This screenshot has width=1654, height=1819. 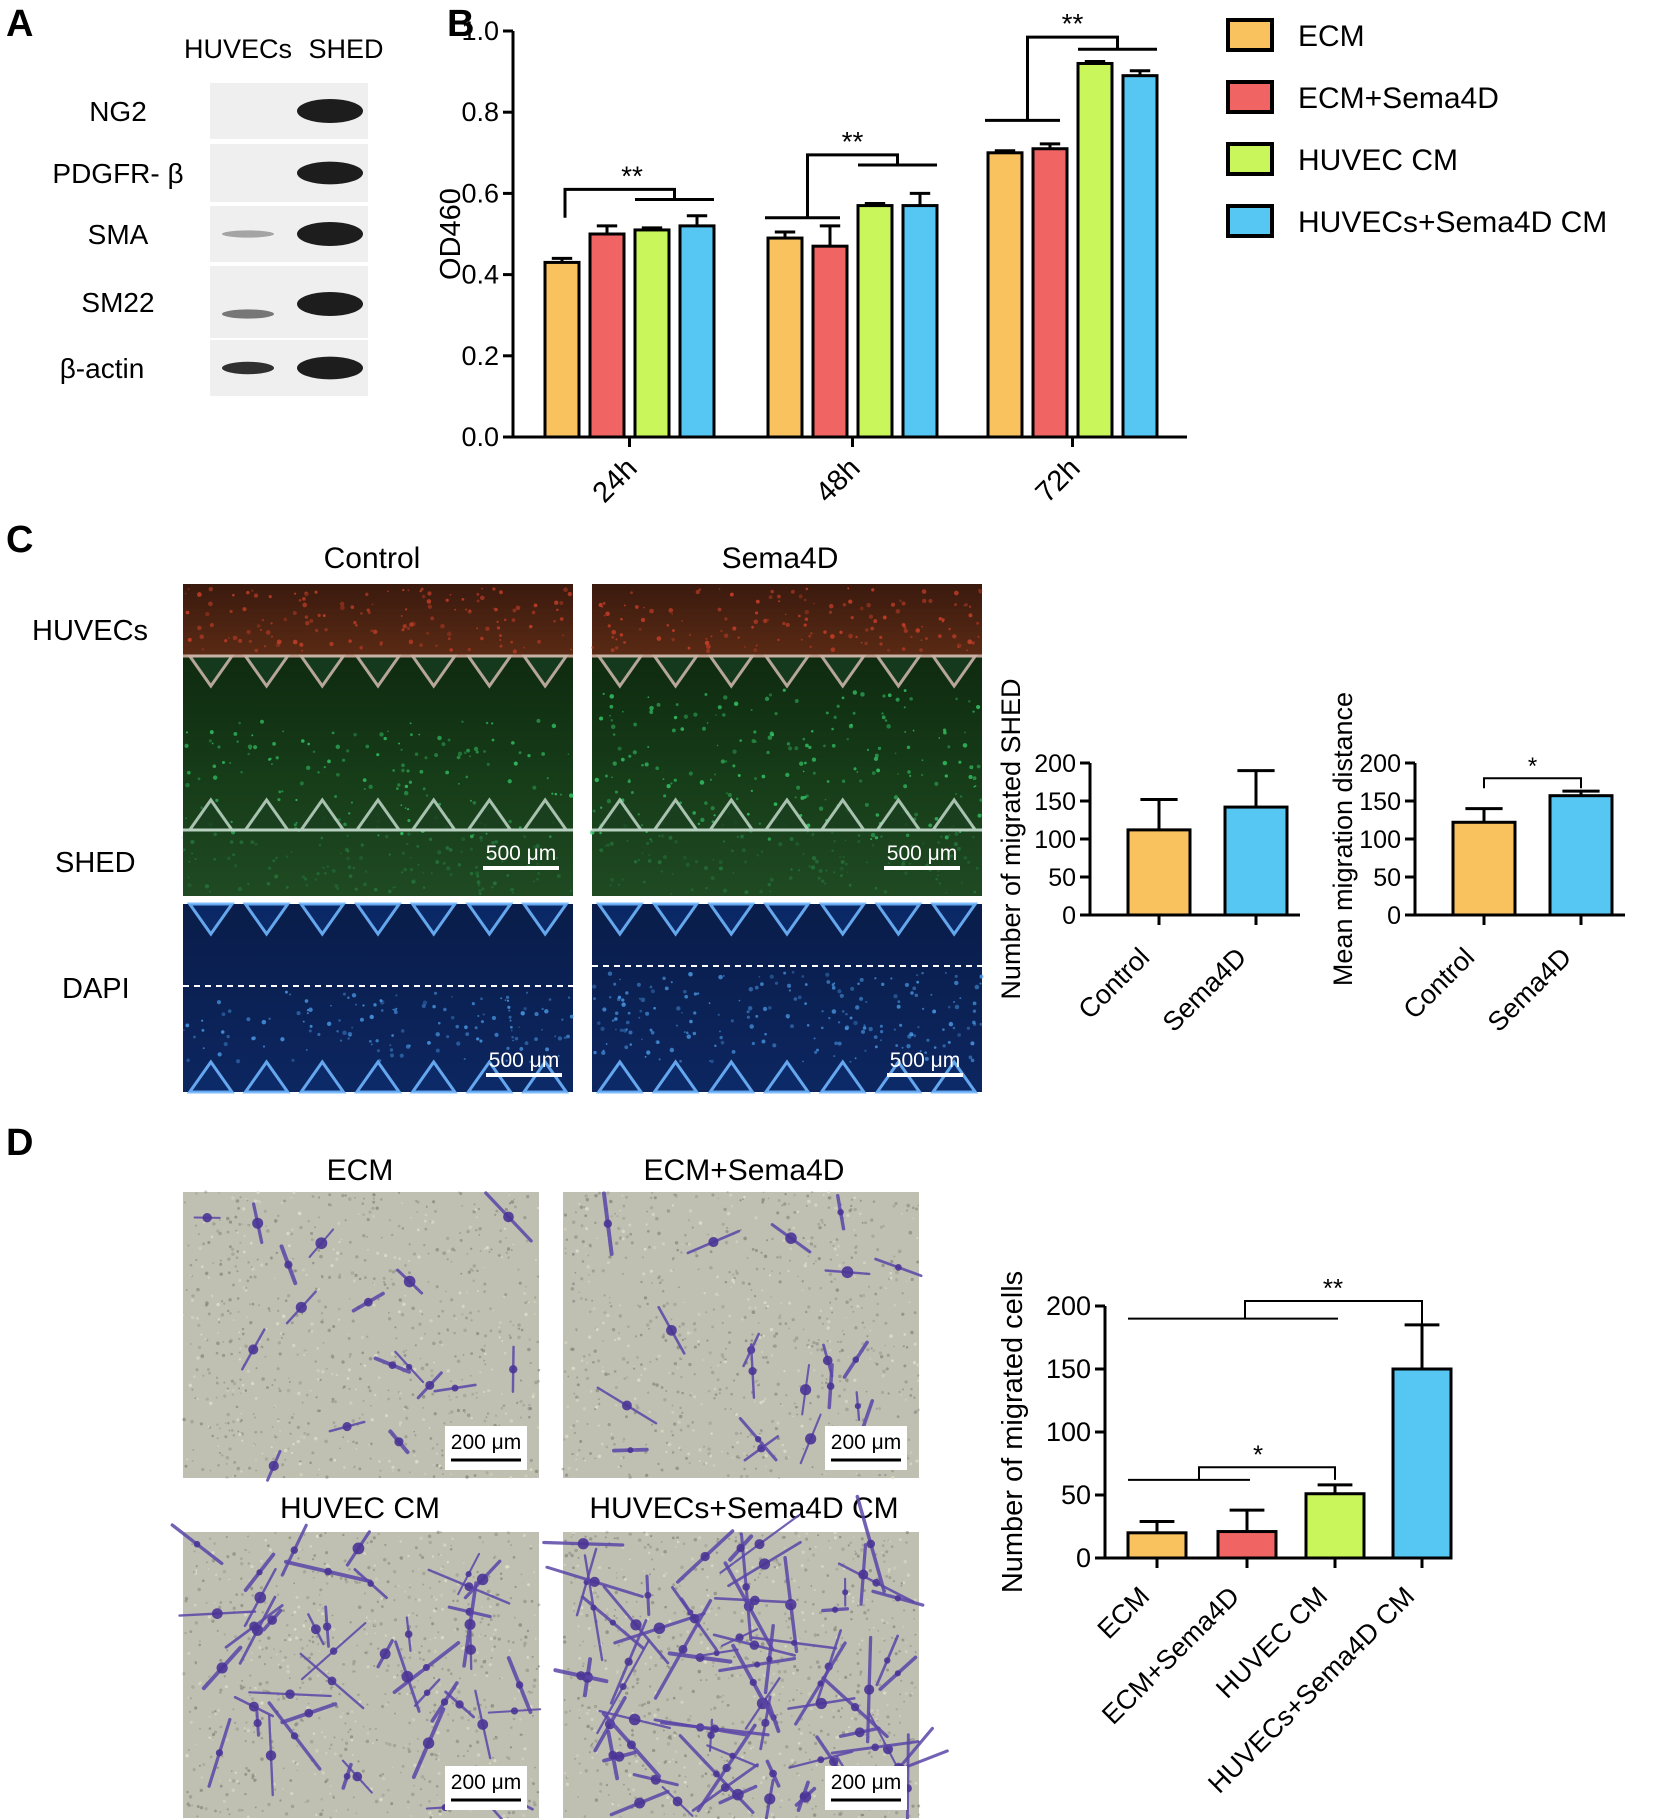 What do you see at coordinates (1140, 256) in the screenshot?
I see `bar` at bounding box center [1140, 256].